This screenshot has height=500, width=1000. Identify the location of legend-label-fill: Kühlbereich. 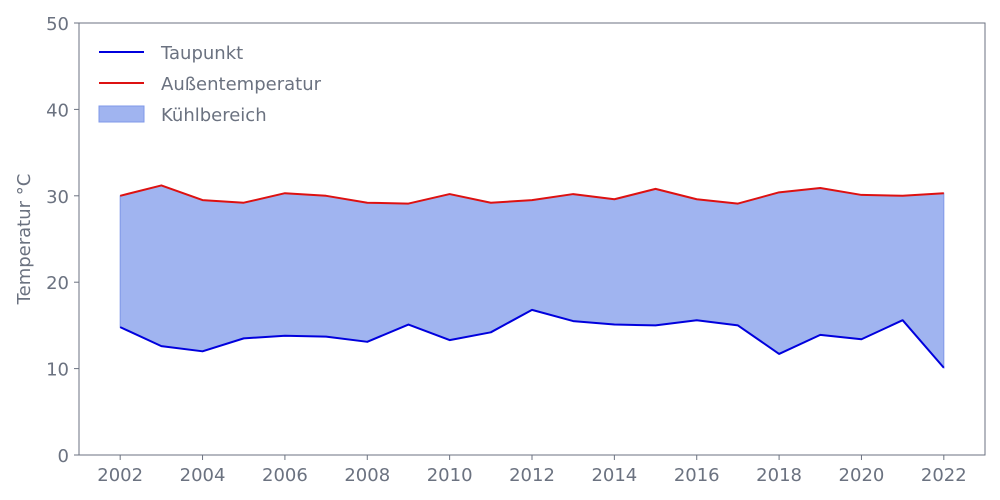
(214, 115).